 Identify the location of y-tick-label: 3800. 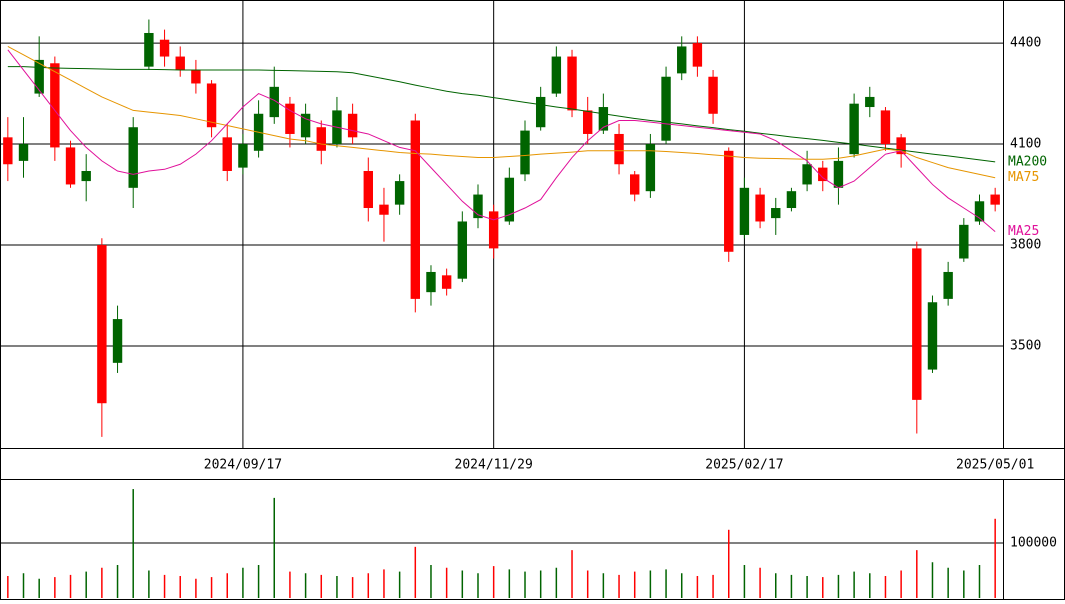
(1025, 245).